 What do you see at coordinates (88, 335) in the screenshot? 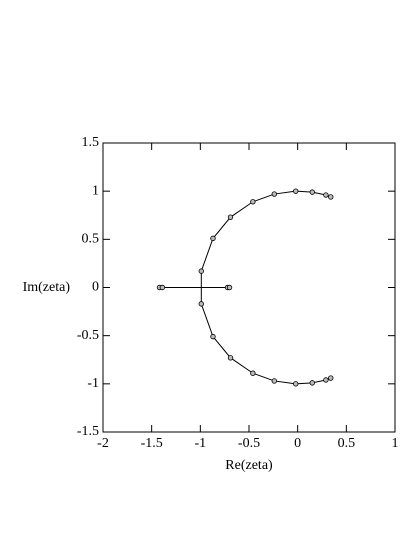
I see `y-tick-label: -0.5` at bounding box center [88, 335].